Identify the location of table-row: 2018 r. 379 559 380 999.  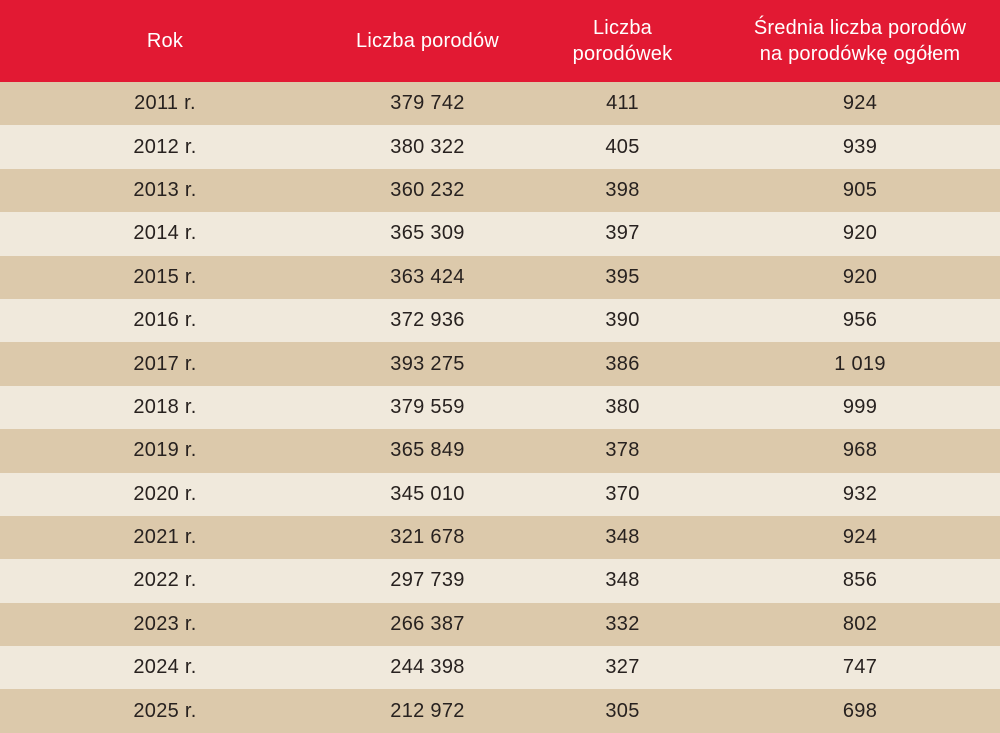
(500, 407).